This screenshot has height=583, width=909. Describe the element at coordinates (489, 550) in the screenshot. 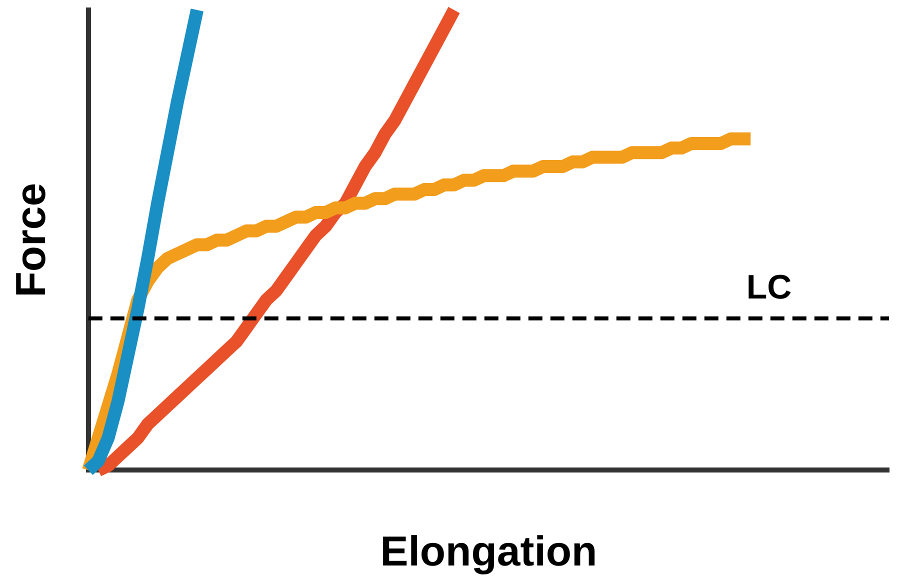

I see `x-axis-title: Elongation` at that location.